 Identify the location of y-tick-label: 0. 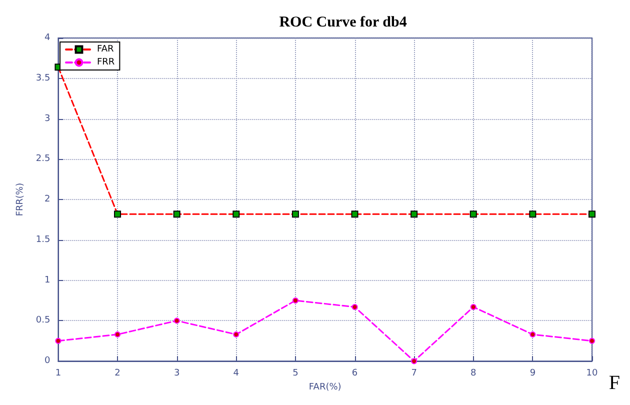
(47, 361).